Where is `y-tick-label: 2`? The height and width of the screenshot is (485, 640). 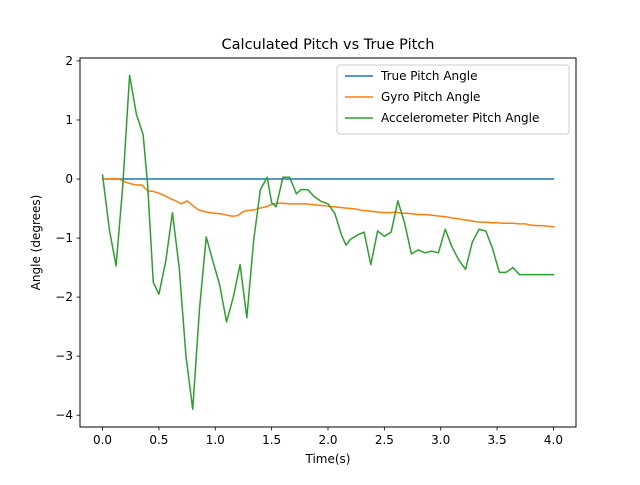 y-tick-label: 2 is located at coordinates (69, 61).